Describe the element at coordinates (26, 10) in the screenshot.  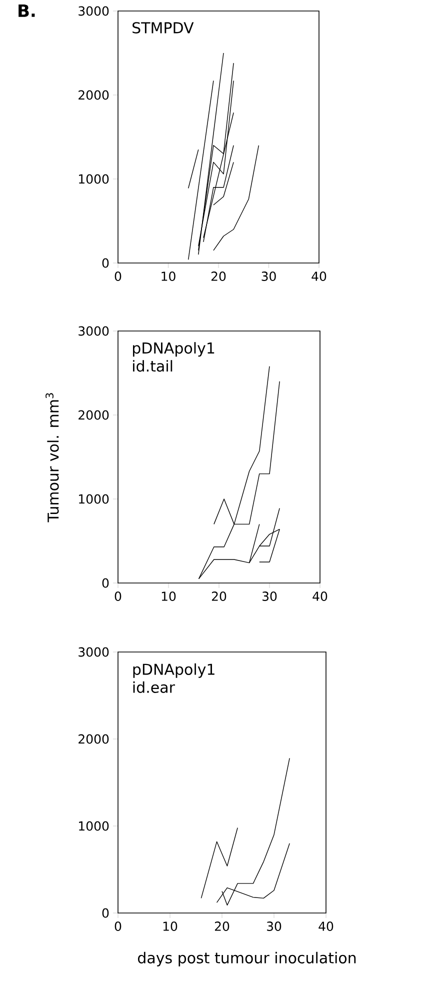
I see `text: B.` at that location.